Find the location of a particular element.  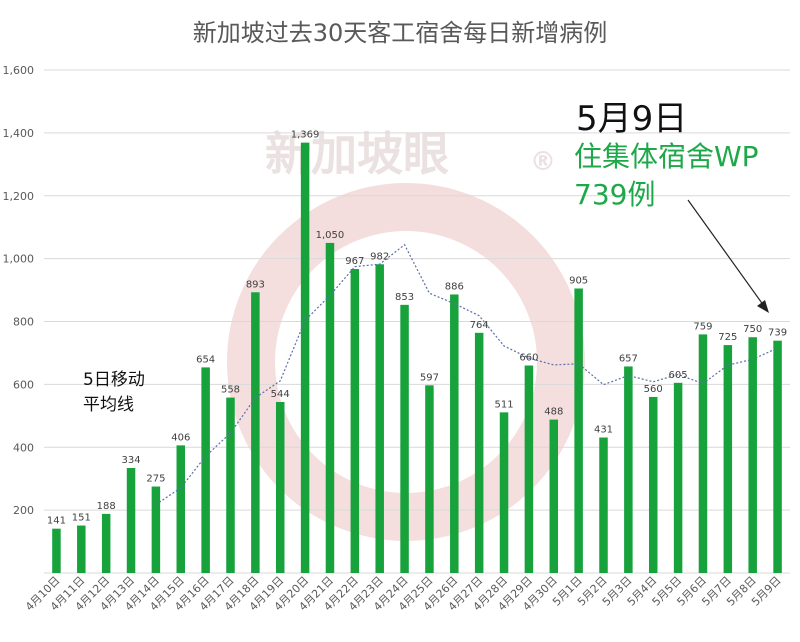

data-label: 657 is located at coordinates (628, 358).